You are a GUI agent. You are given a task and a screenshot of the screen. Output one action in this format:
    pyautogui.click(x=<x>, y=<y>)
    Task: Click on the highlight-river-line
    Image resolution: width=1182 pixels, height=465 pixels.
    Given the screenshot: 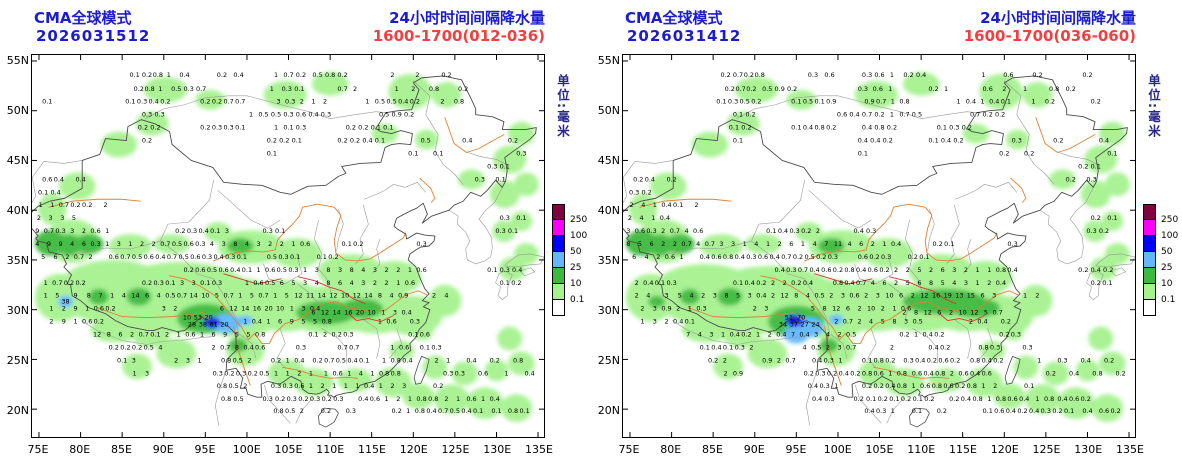 What is the action you would take?
    pyautogui.click(x=252, y=279)
    